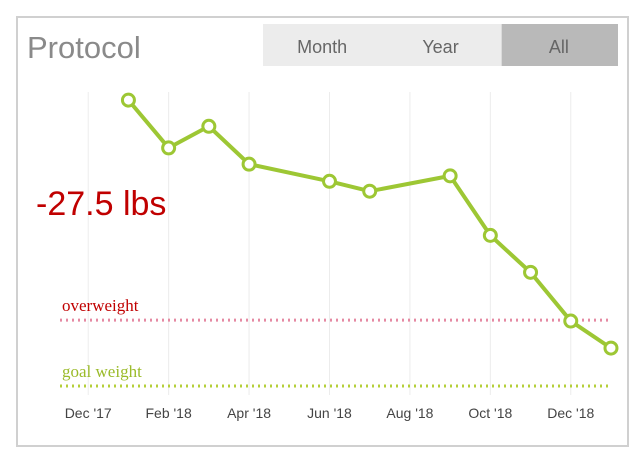 This screenshot has width=643, height=468. Describe the element at coordinates (101, 204) in the screenshot. I see `annotation: -27.5 lbs` at that location.